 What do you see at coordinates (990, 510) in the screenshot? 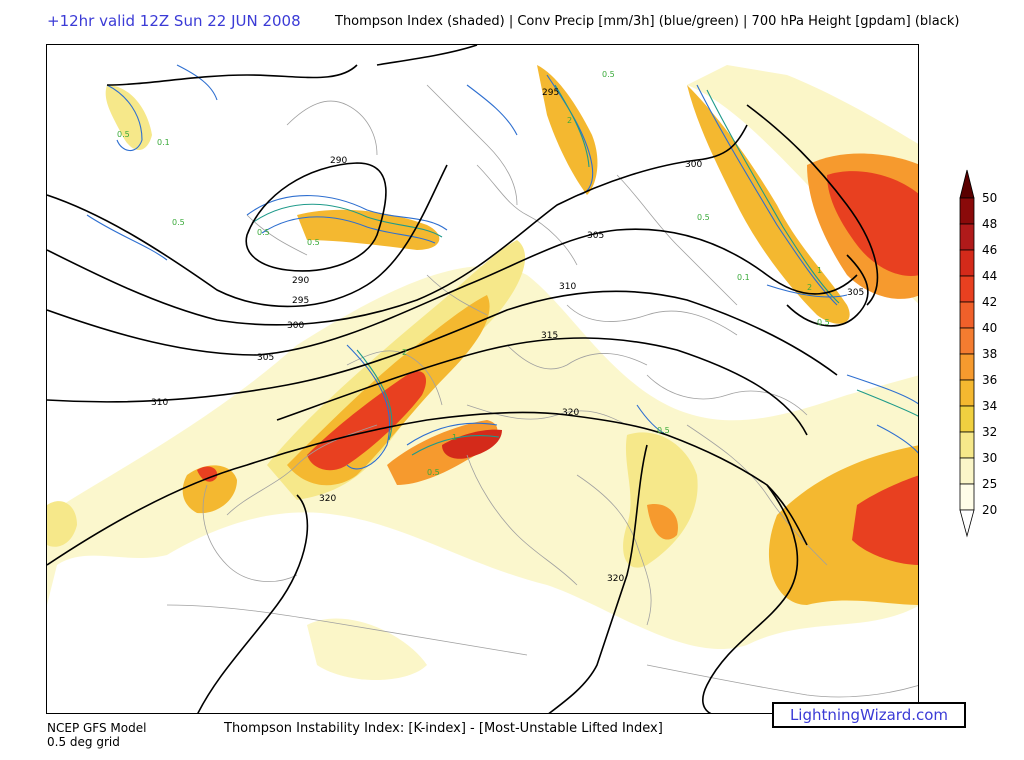
I see `colorbar-label: 20` at bounding box center [990, 510].